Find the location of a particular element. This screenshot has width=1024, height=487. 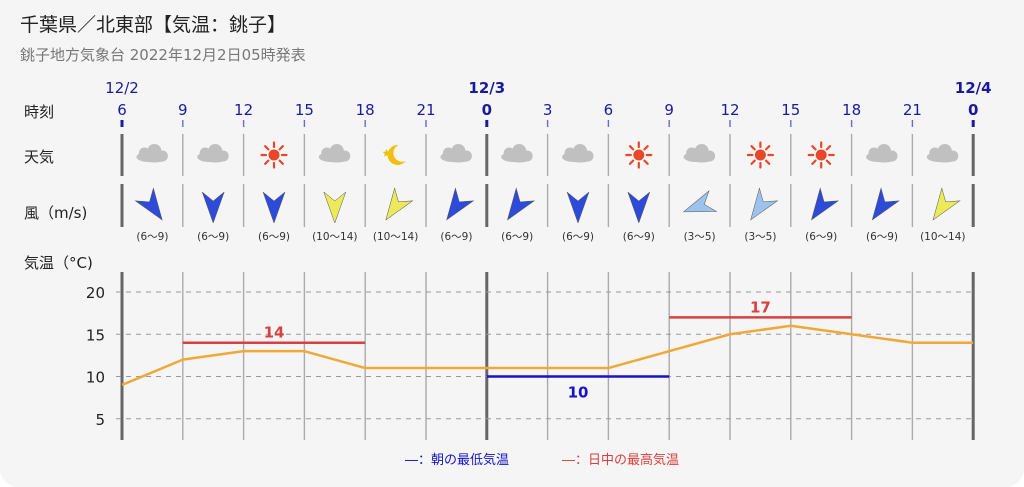

daily-max-label: 14 is located at coordinates (274, 333).